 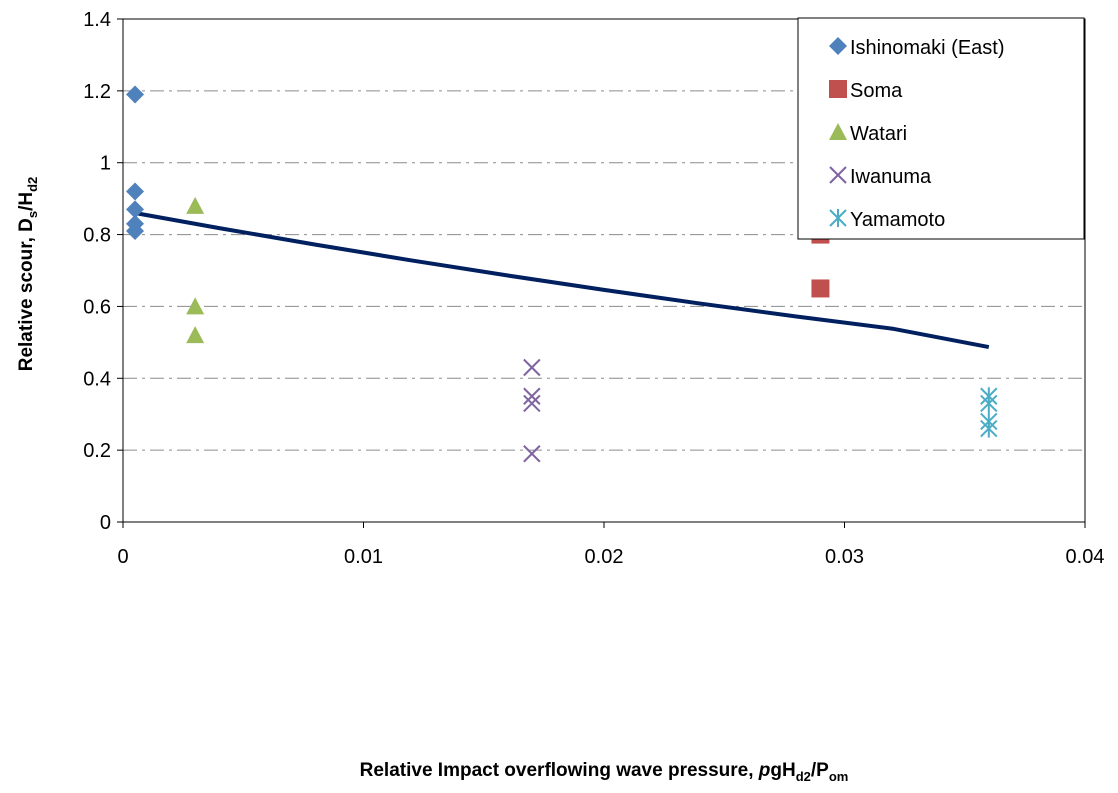 What do you see at coordinates (604, 557) in the screenshot?
I see `x-tick-label-2: 0.02` at bounding box center [604, 557].